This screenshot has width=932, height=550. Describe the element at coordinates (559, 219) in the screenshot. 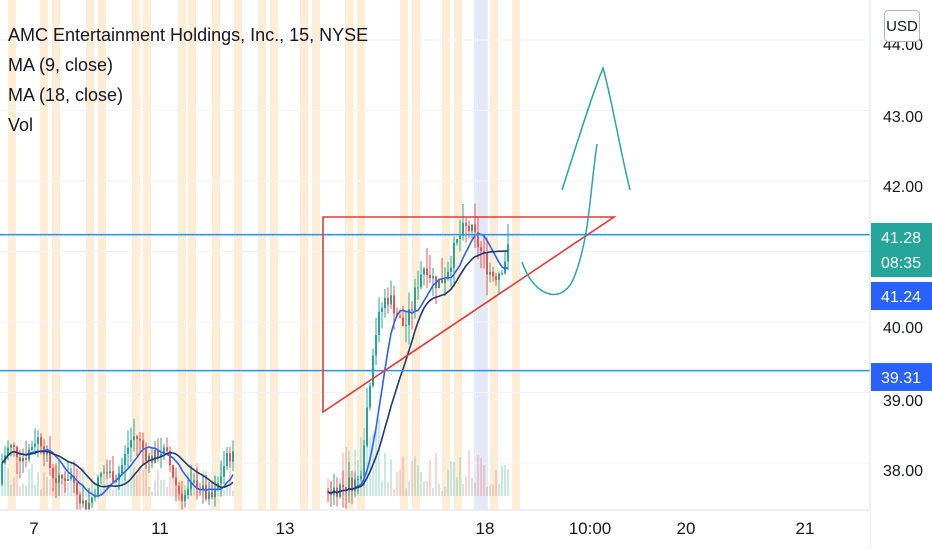

I see `projection-curve` at that location.